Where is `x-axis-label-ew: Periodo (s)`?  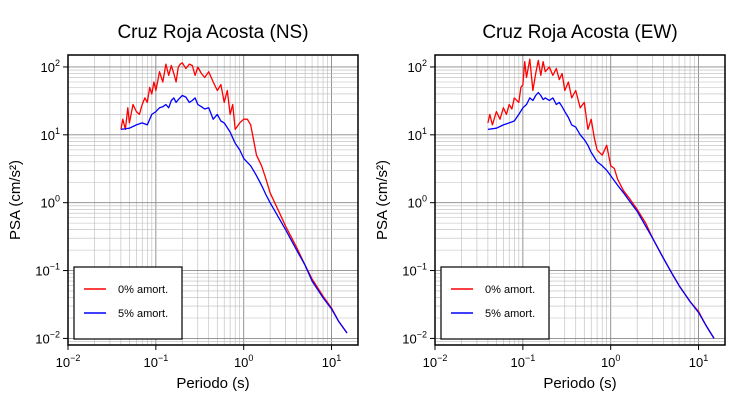
x-axis-label-ew: Periodo (s) is located at coordinates (579, 383).